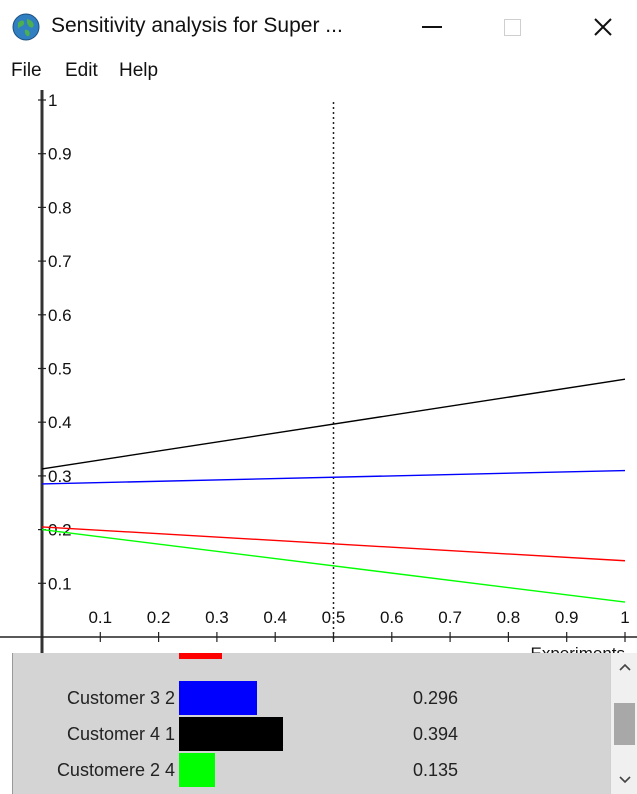 The width and height of the screenshot is (637, 794). What do you see at coordinates (436, 770) in the screenshot?
I see `legend-value: 0.135` at bounding box center [436, 770].